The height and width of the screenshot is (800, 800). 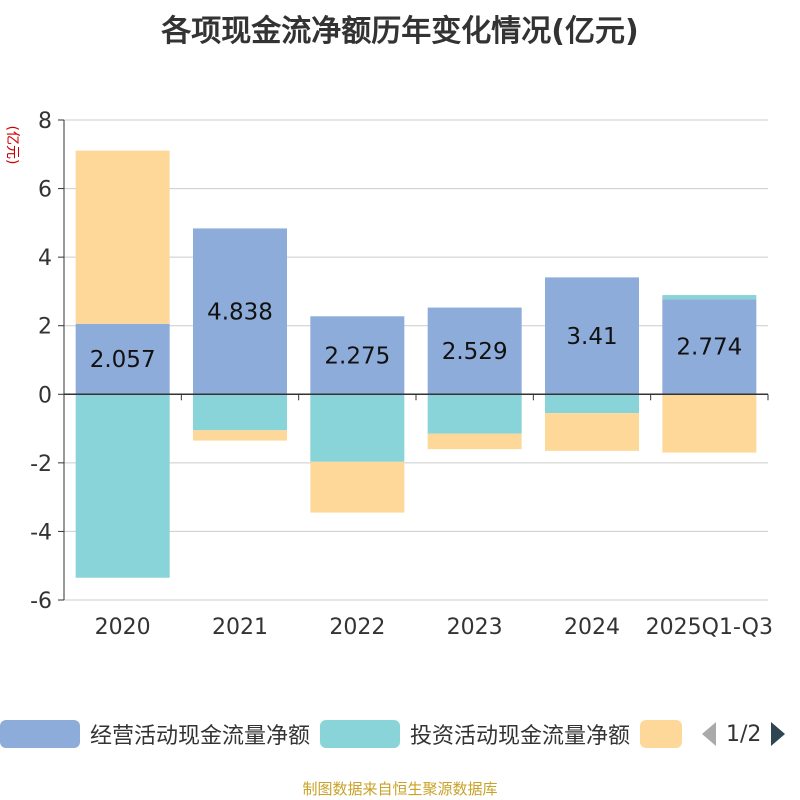 What do you see at coordinates (475, 627) in the screenshot?
I see `x-tick-label: 2023` at bounding box center [475, 627].